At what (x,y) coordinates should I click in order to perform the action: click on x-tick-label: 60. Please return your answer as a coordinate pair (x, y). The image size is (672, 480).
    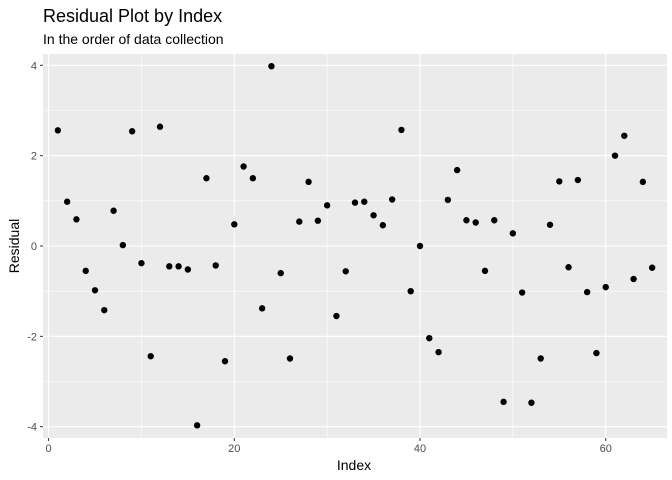
    Looking at the image, I should click on (606, 449).